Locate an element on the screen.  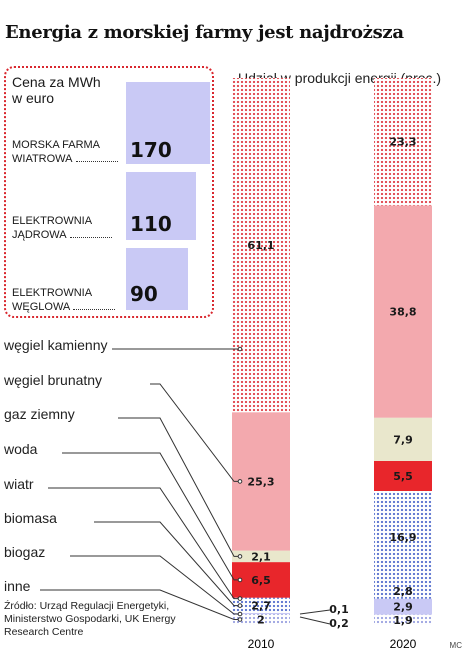
price-bar-nuclear is located at coordinates (161, 206).